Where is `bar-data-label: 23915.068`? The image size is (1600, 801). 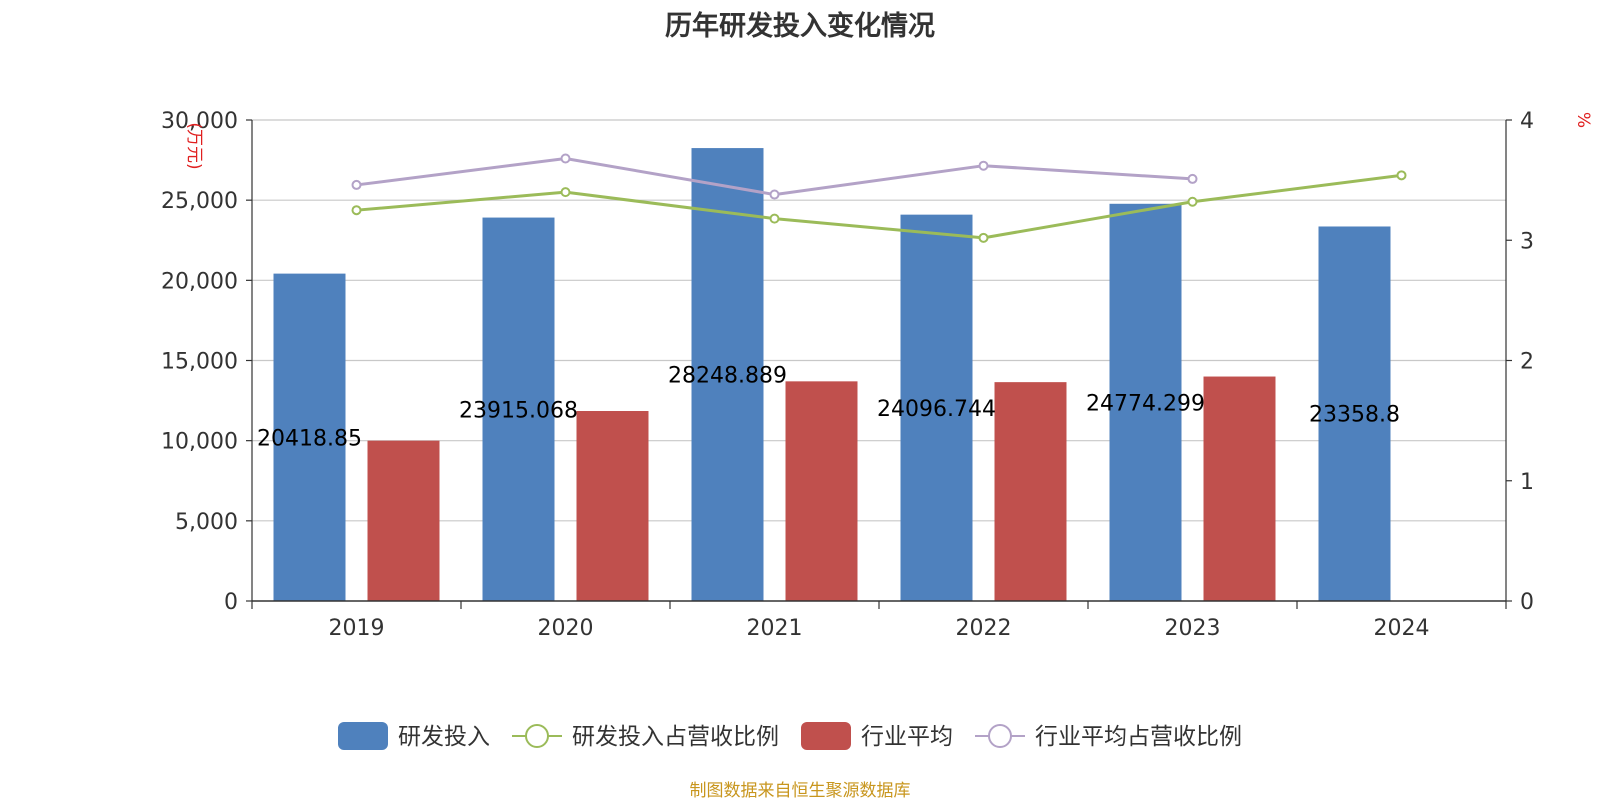
bar-data-label: 23915.068 is located at coordinates (518, 410).